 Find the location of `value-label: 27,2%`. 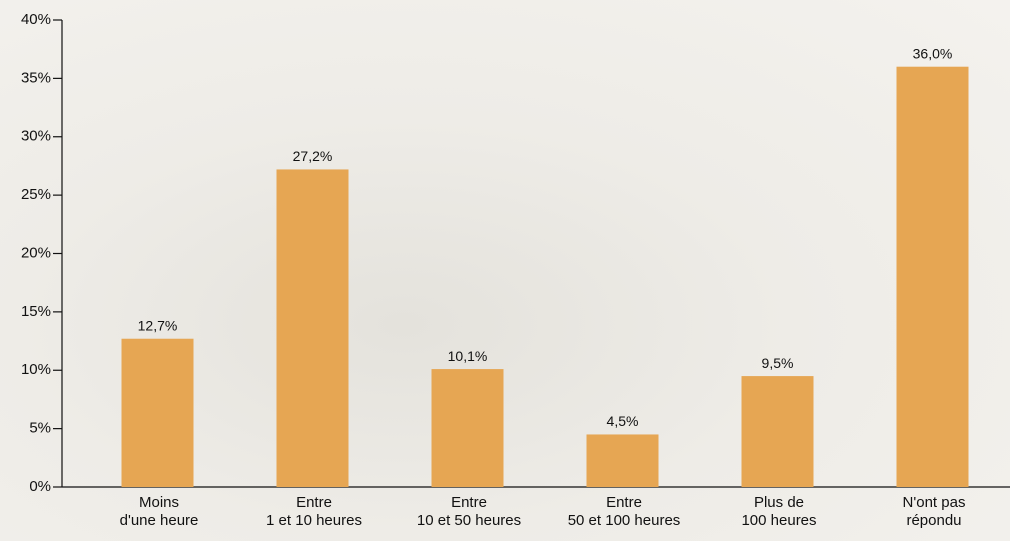

value-label: 27,2% is located at coordinates (313, 156).